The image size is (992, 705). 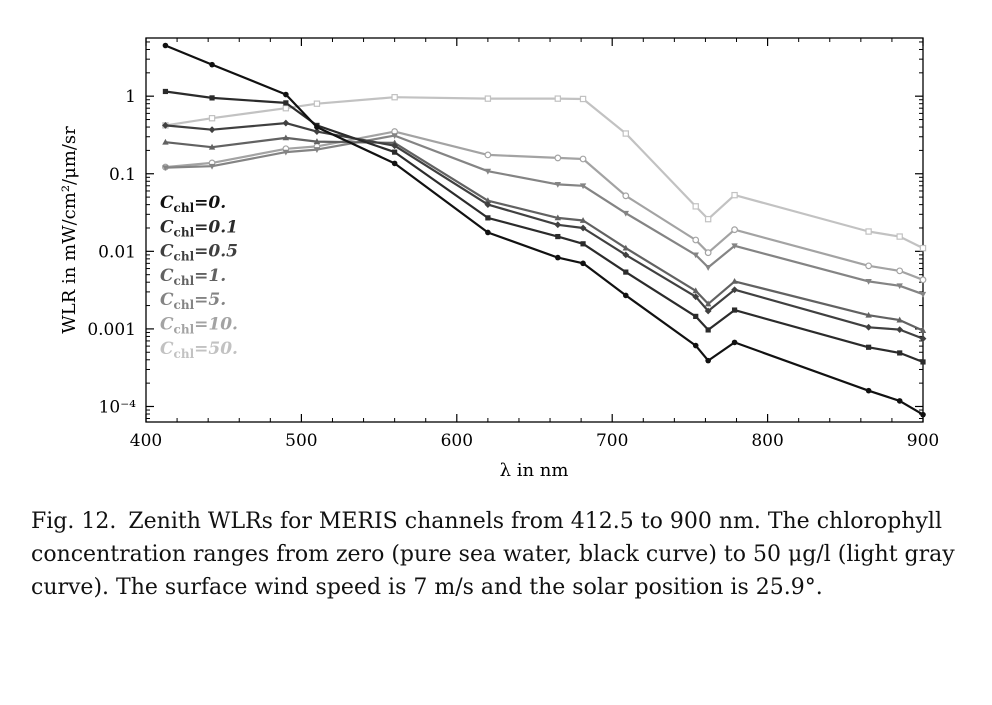 What do you see at coordinates (210, 276) in the screenshot?
I see `legend-value: =1.` at bounding box center [210, 276].